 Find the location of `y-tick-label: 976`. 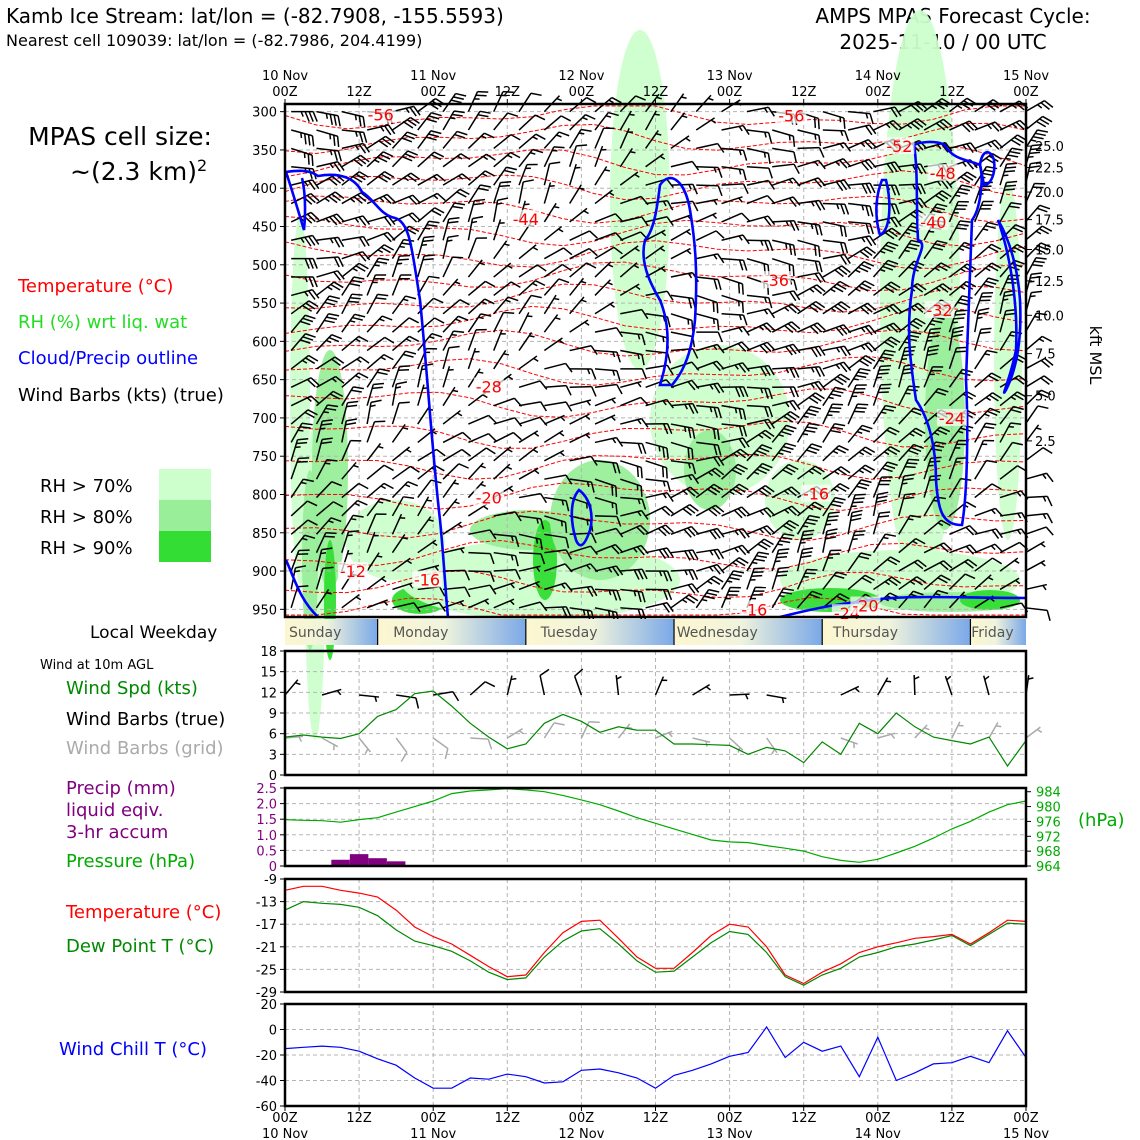

y-tick-label: 976 is located at coordinates (1048, 822).